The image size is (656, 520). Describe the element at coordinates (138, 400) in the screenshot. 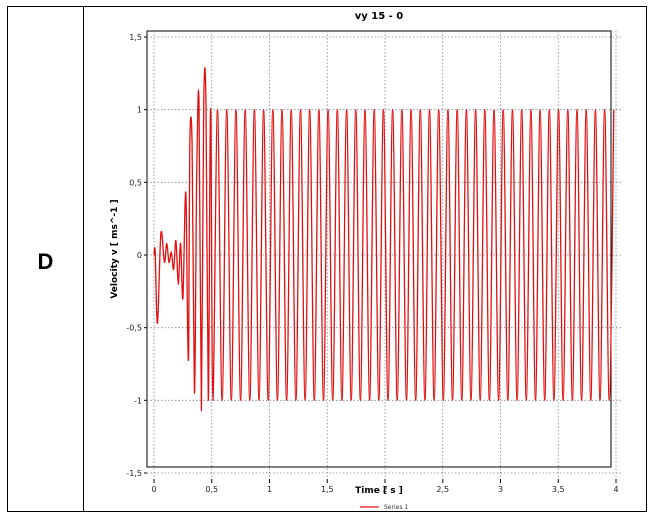

I see `y-tick-label: -1` at that location.